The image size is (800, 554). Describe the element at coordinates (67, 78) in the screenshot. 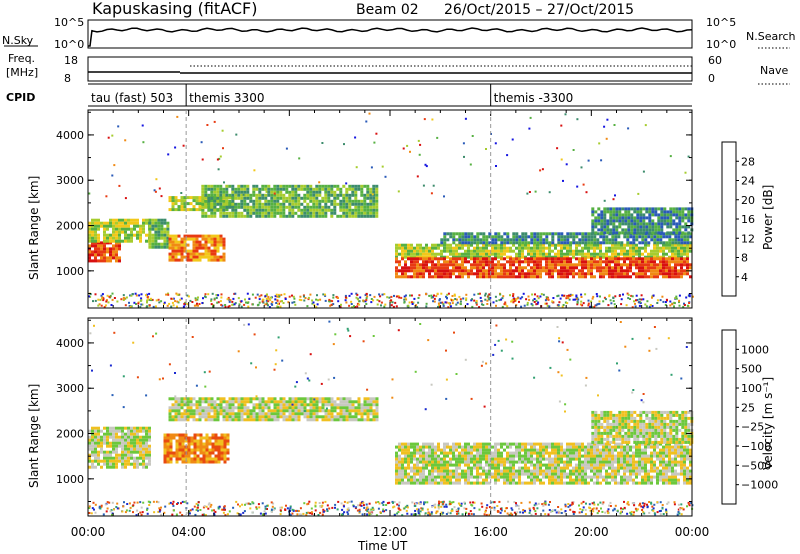

I see `freq-tick-bottom: 8` at that location.